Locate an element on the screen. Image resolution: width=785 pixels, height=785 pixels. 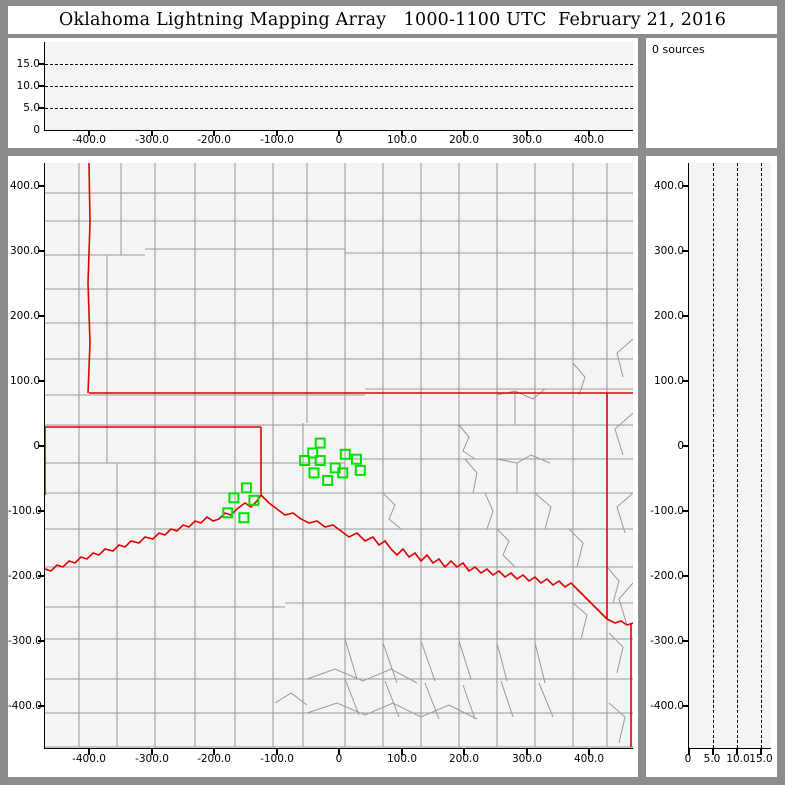
map-ytick-mark--300 is located at coordinates (41, 641).